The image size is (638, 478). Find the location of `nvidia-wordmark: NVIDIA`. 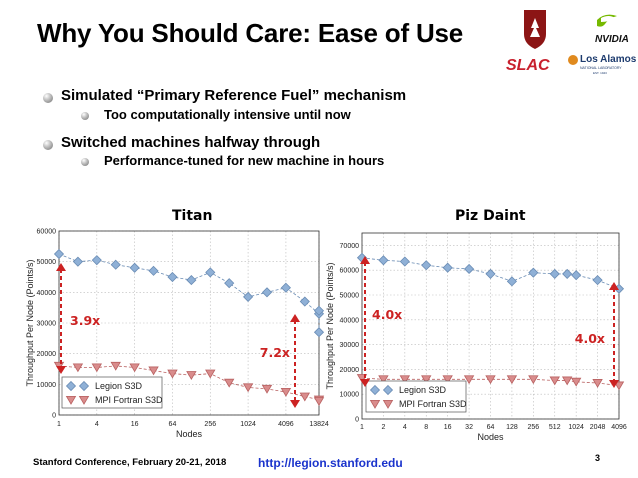

nvidia-wordmark: NVIDIA is located at coordinates (612, 39).